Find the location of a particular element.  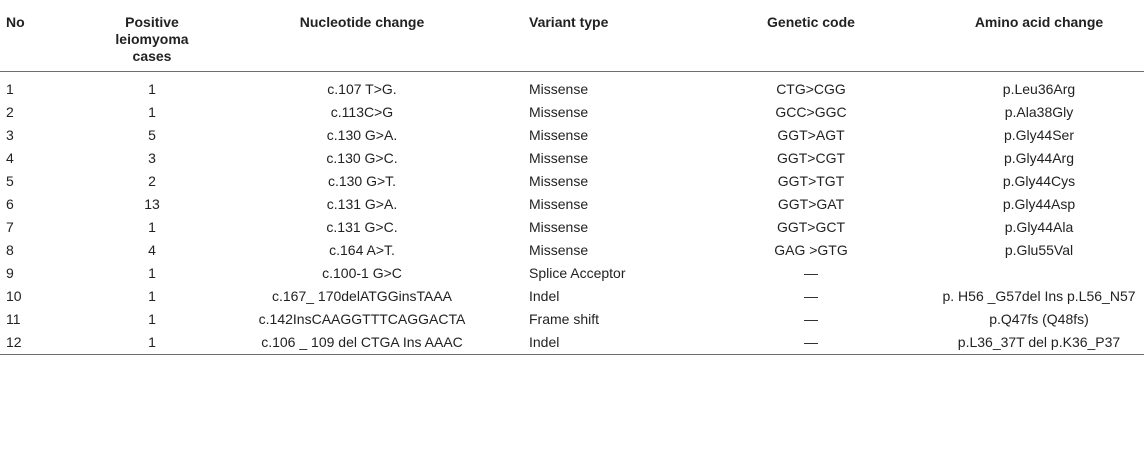

table-row: 9 1 c.100-1 G>C Splice Acceptor — is located at coordinates (572, 273).